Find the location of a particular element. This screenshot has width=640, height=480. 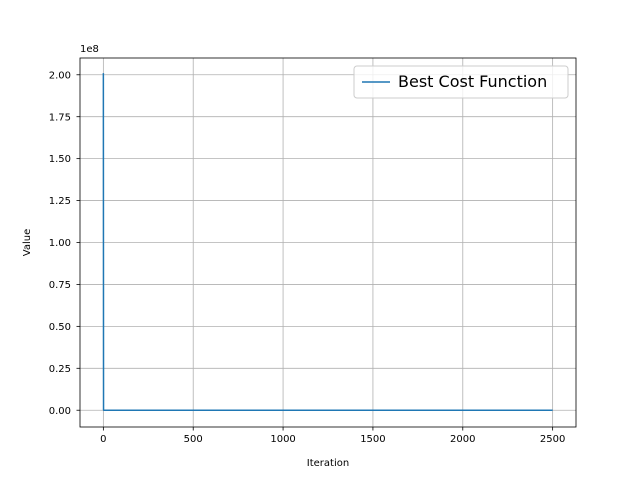

legend: Best Cost Function is located at coordinates (461, 82).